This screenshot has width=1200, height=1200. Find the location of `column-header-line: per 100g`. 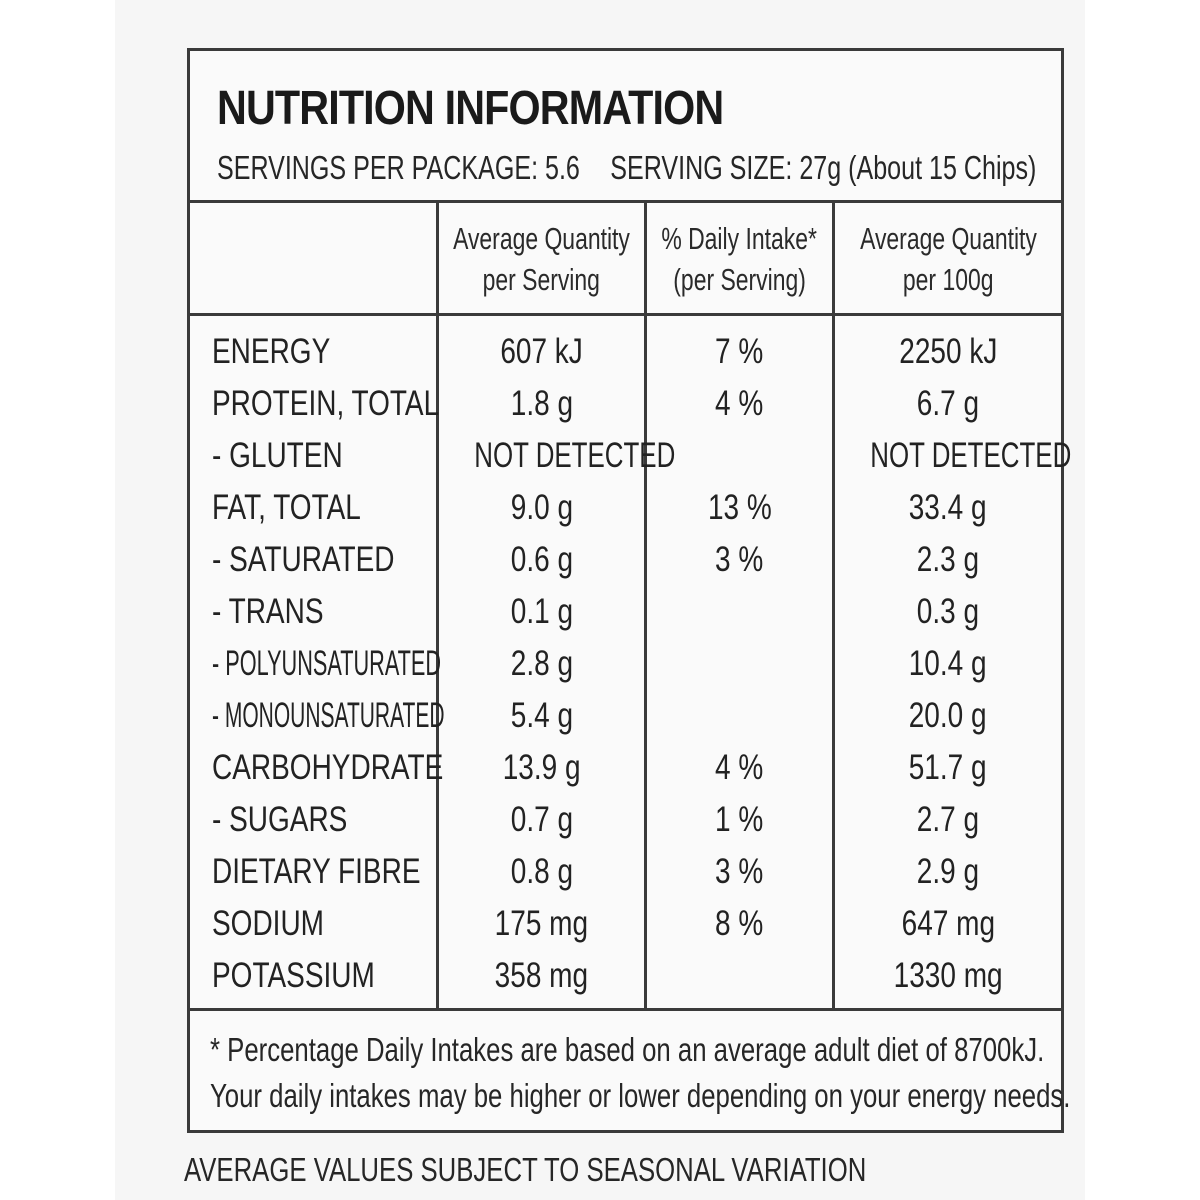

column-header-line: per 100g is located at coordinates (948, 279).